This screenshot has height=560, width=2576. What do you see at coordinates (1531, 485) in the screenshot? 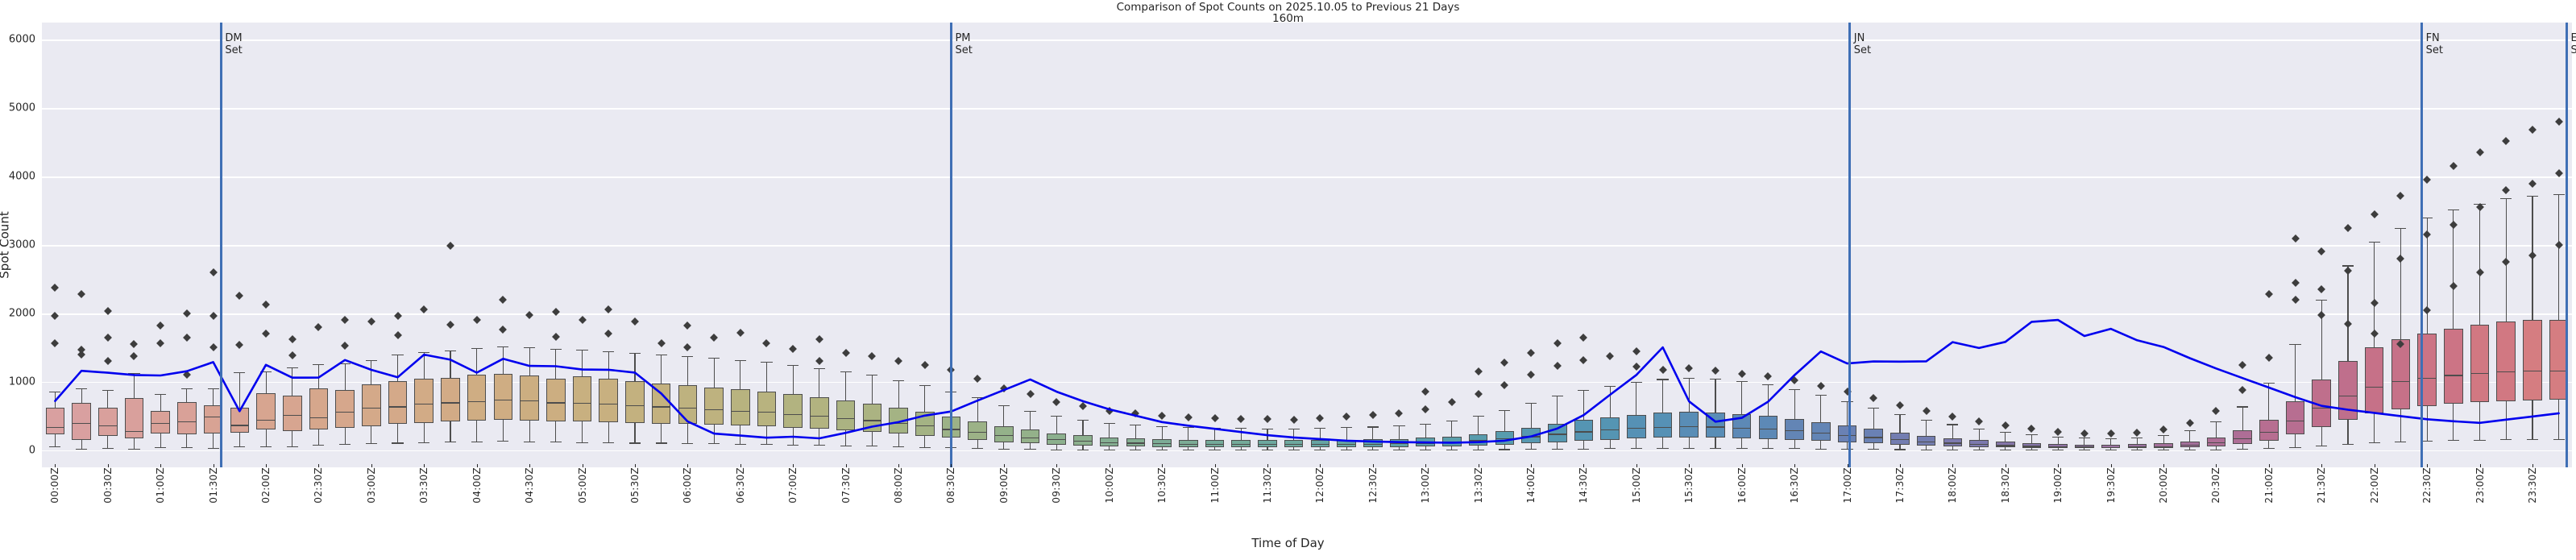
I see `x-tick-label: 14:00Z` at bounding box center [1531, 485].